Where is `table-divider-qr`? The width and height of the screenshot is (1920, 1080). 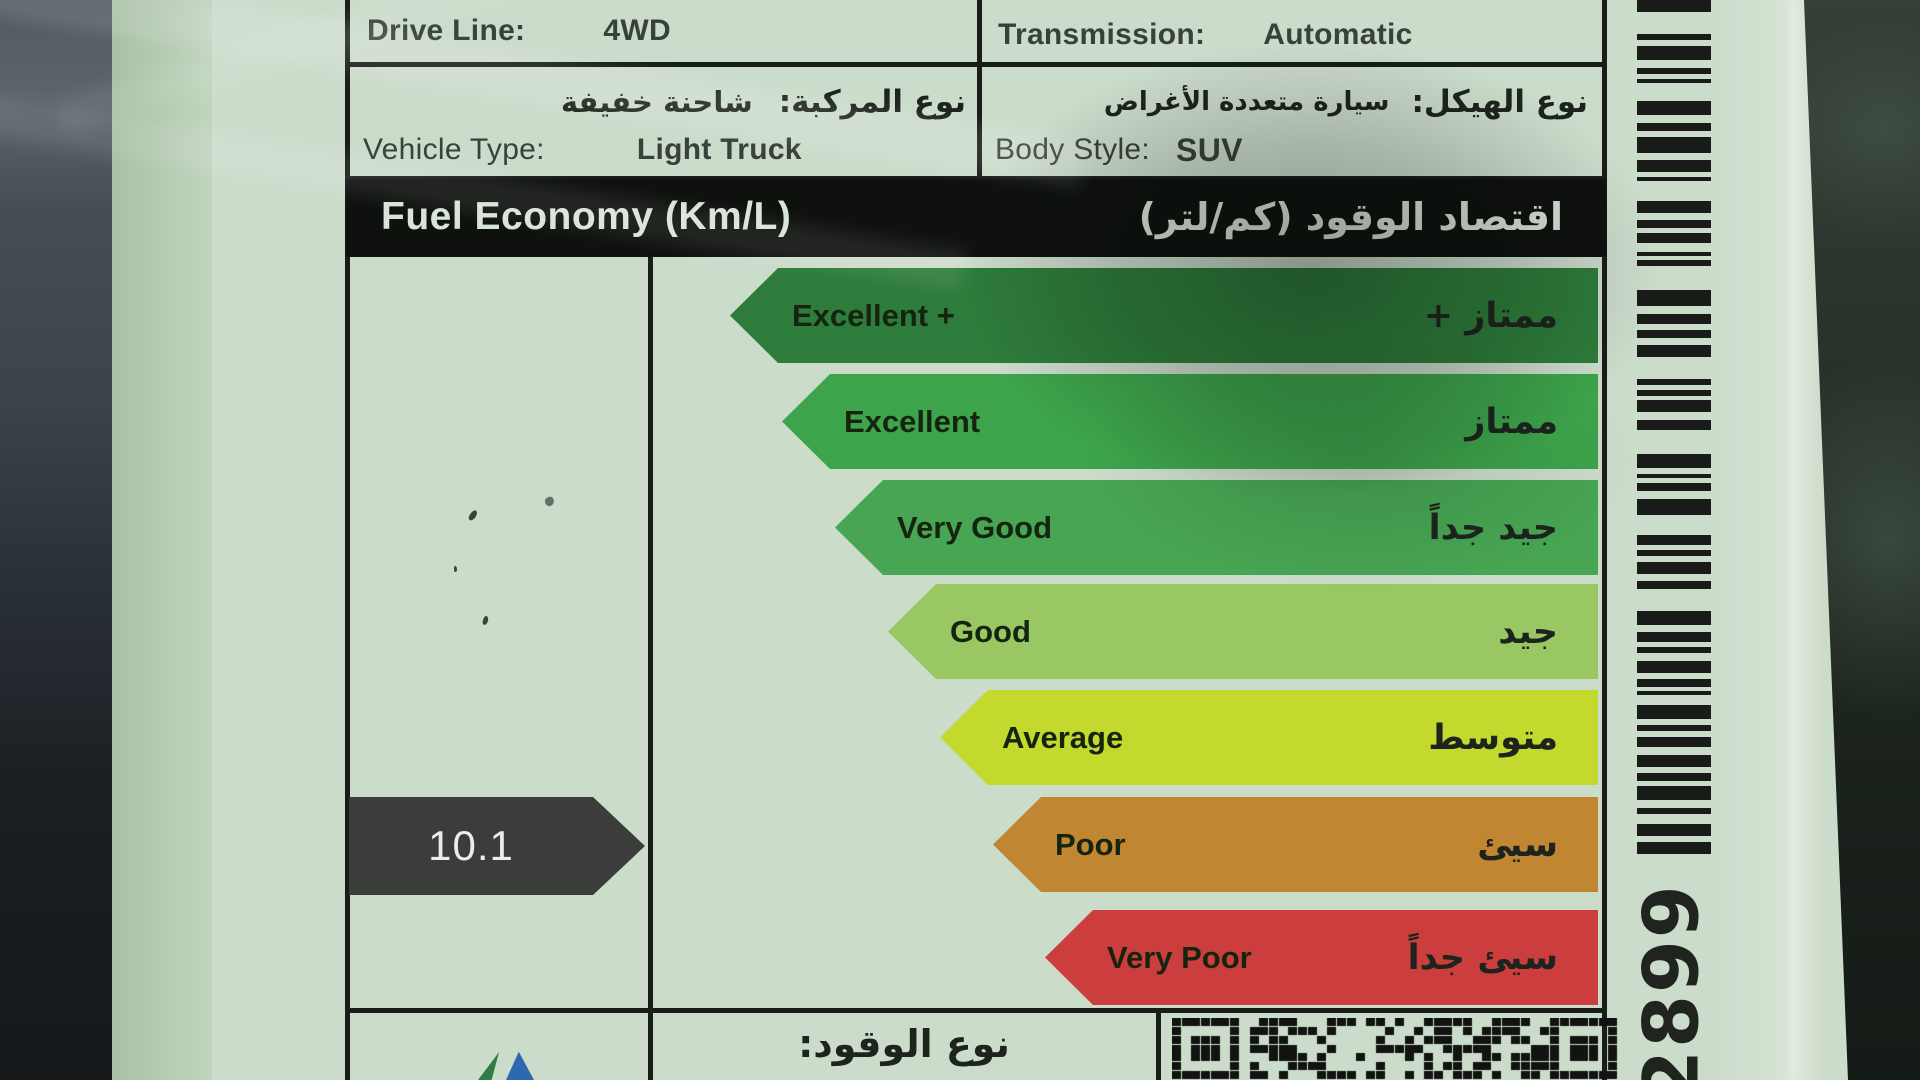
table-divider-qr is located at coordinates (1158, 1044).